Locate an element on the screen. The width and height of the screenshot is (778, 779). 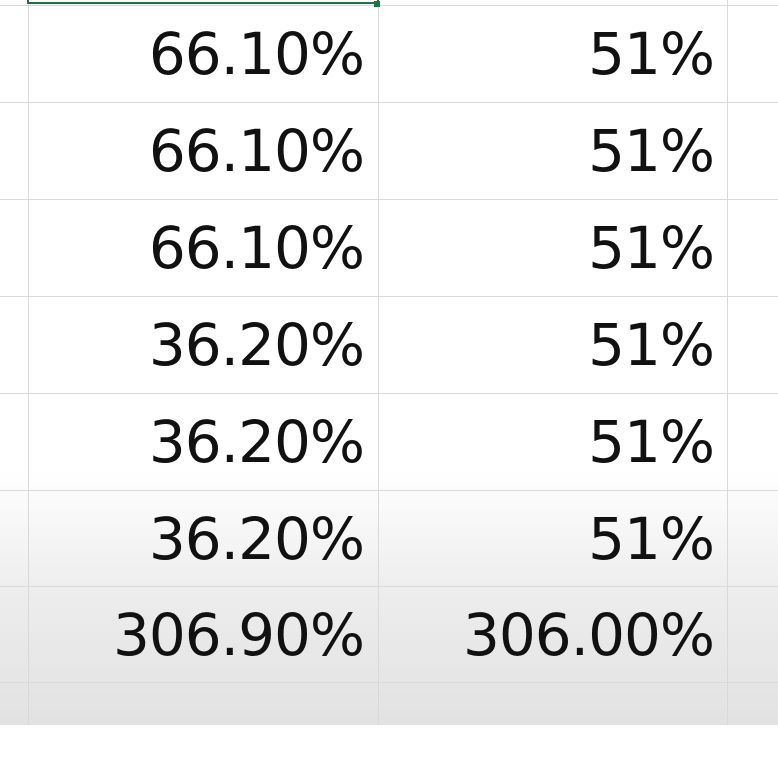
cell-c8 is located at coordinates (546, 731).